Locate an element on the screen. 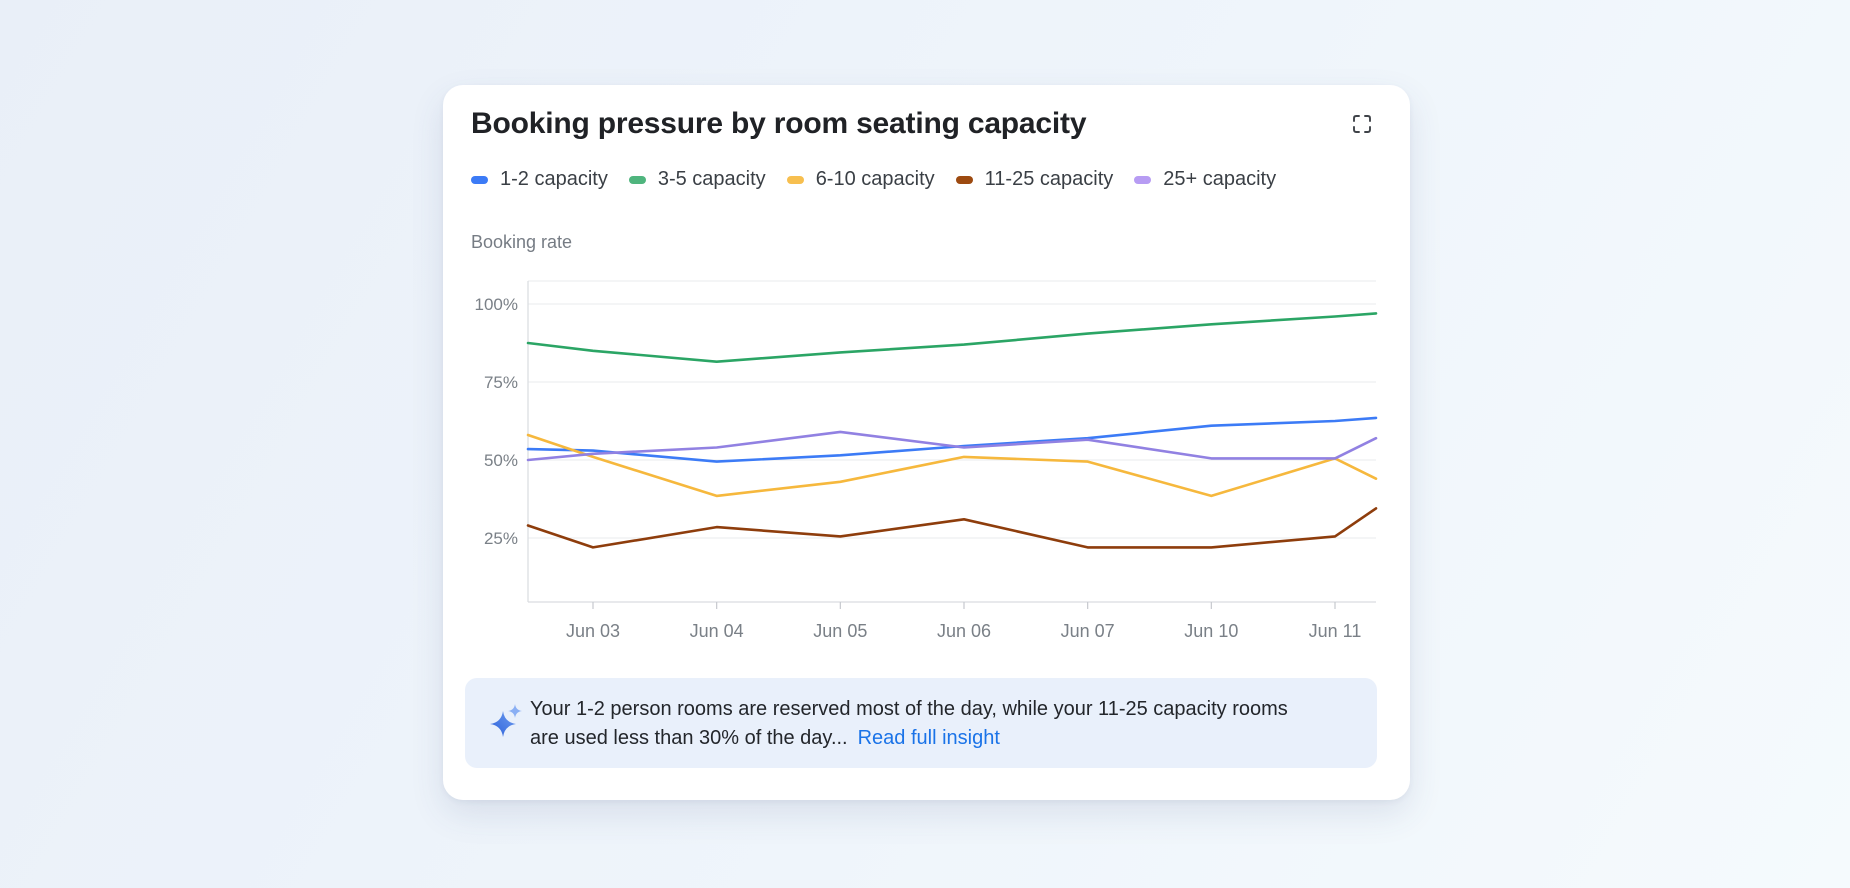  read-full-insight-link: Read full insight is located at coordinates (928, 738).